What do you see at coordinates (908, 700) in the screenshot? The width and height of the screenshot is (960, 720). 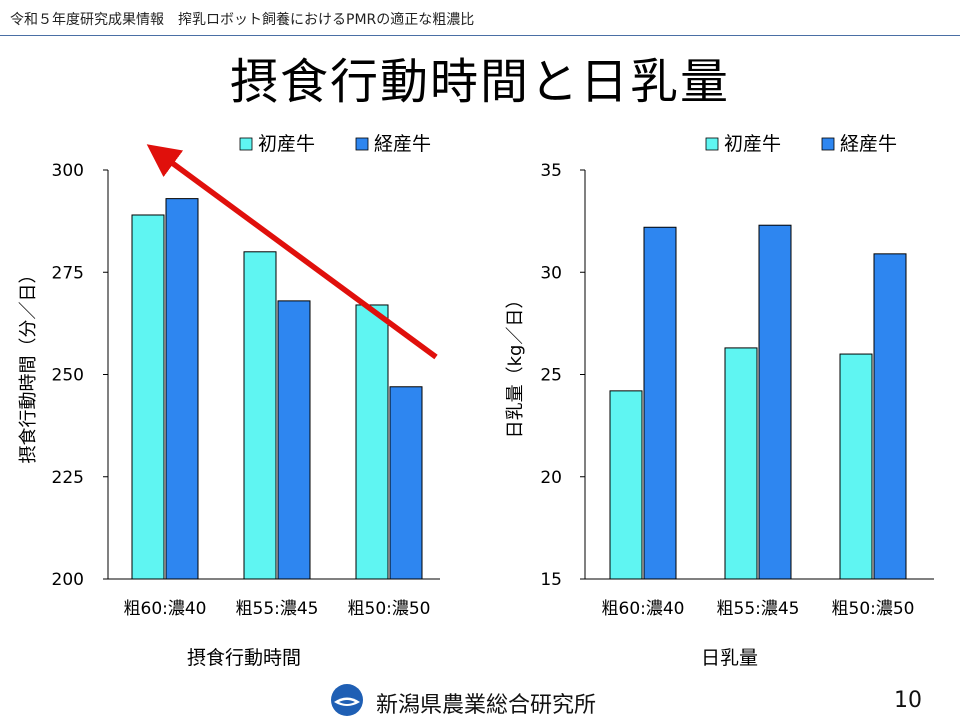 I see `page-number: 10` at bounding box center [908, 700].